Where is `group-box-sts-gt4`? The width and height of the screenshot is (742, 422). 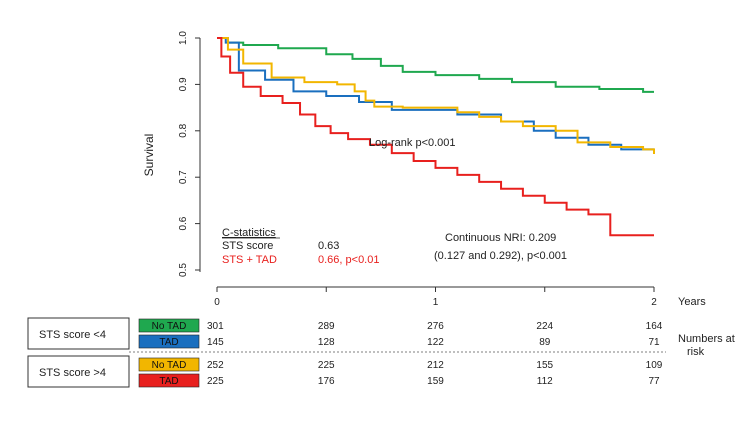
group-box-sts-gt4 is located at coordinates (78, 371).